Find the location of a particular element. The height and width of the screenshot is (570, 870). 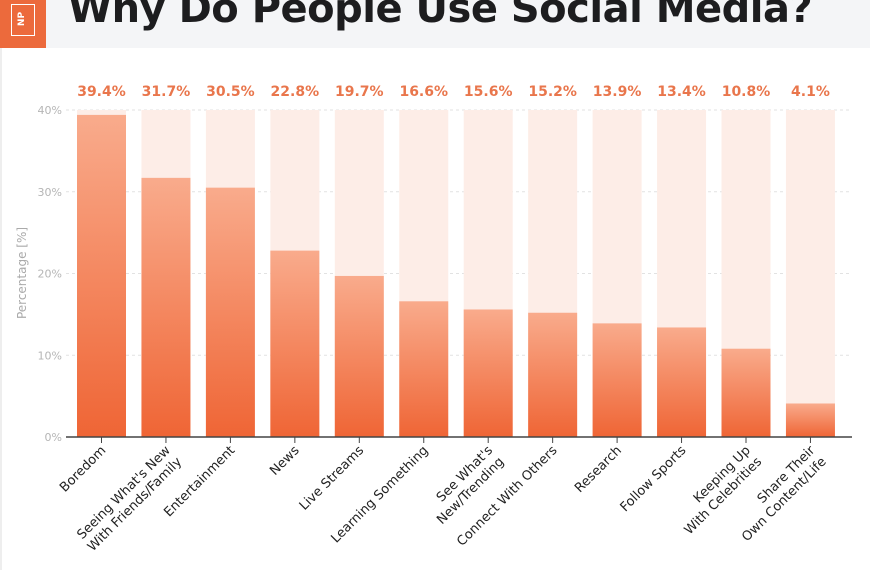

logo: NP is located at coordinates (23, 24).